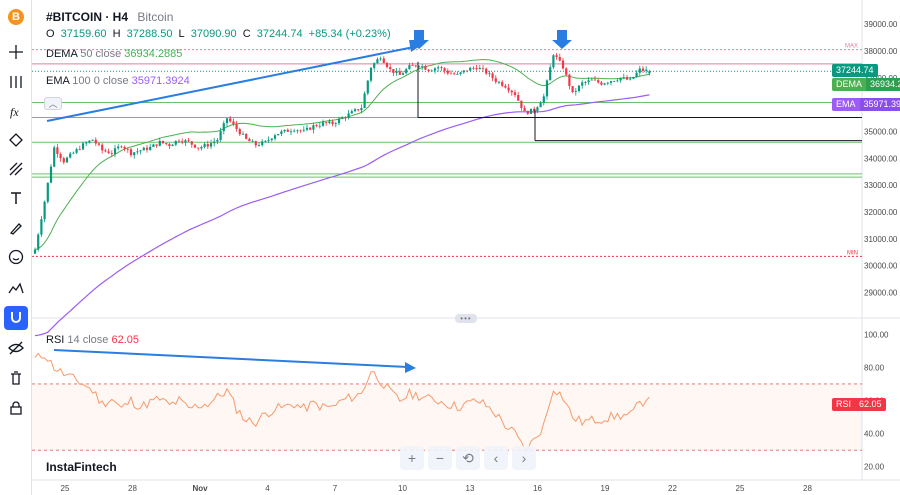 This screenshot has height=495, width=900. What do you see at coordinates (118, 81) in the screenshot?
I see `ema-legend: EMA 100 0 close 35971.3924` at bounding box center [118, 81].